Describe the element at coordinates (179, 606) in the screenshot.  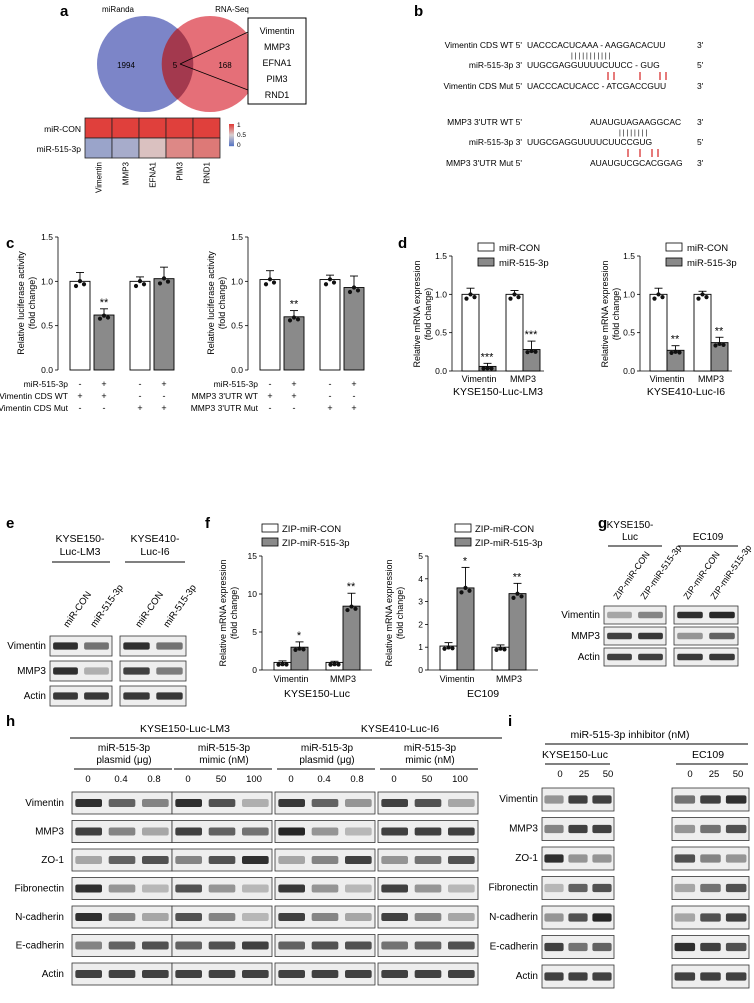
I see `lane-label: miR-515-3p` at that location.